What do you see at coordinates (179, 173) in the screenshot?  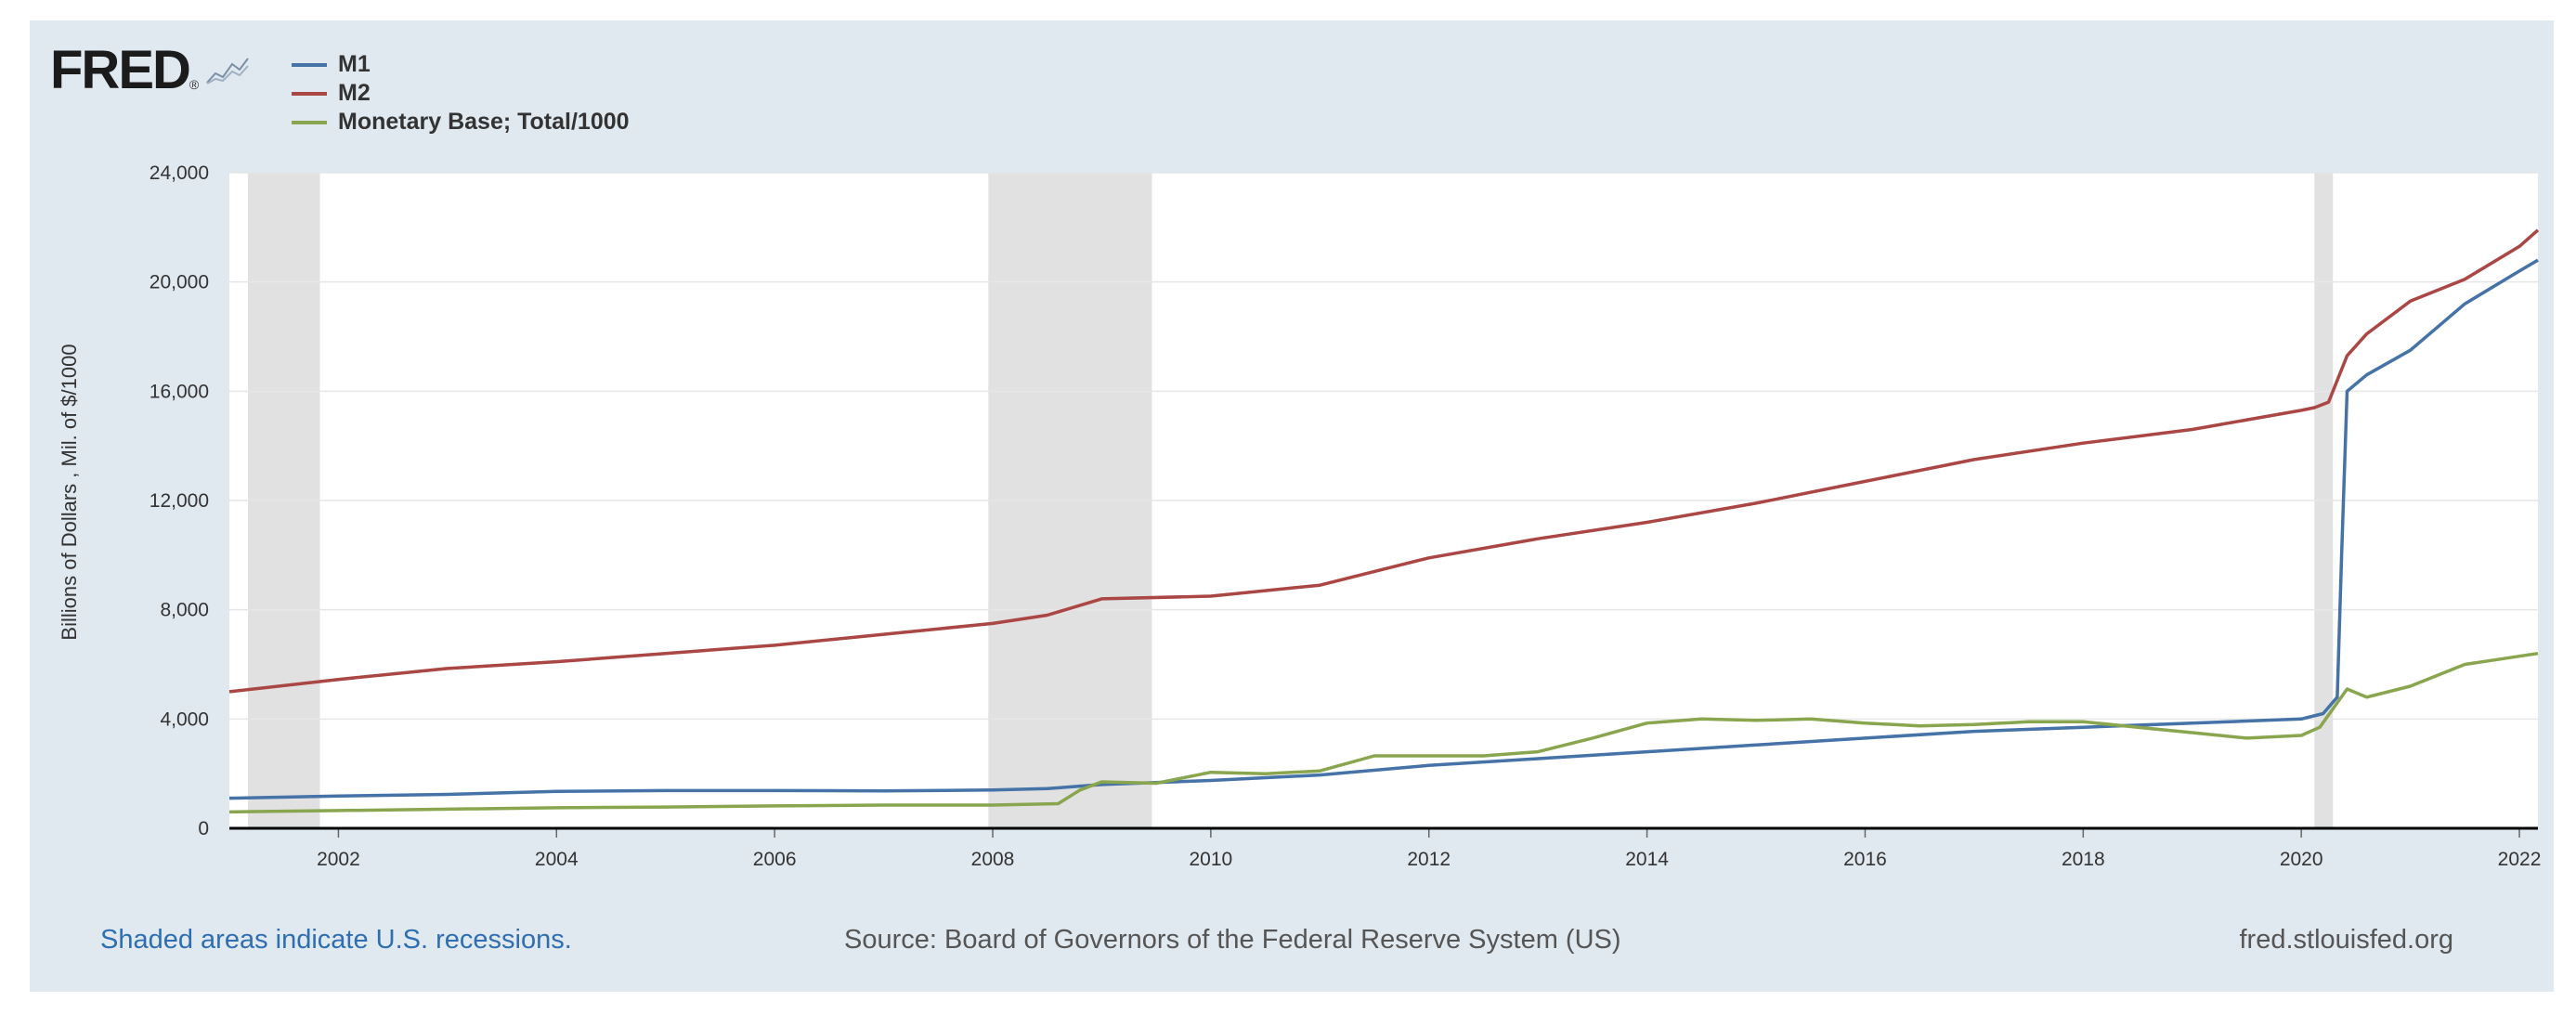 I see `y-tick-label: 24,000` at bounding box center [179, 173].